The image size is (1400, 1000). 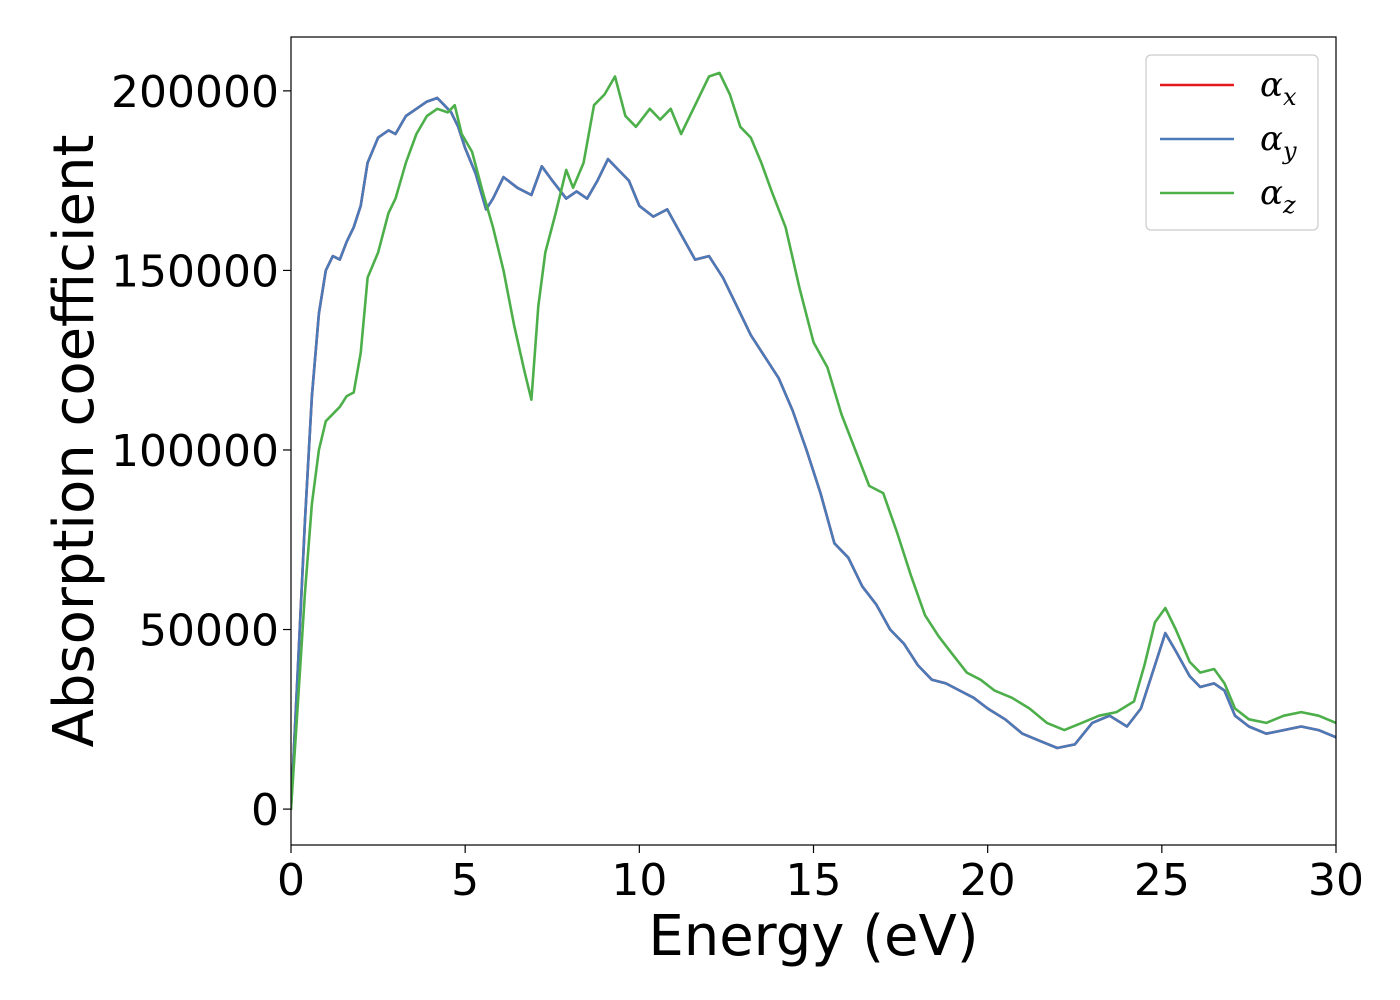 What do you see at coordinates (813, 936) in the screenshot?
I see `x-axis-label: Energy (eV)` at bounding box center [813, 936].